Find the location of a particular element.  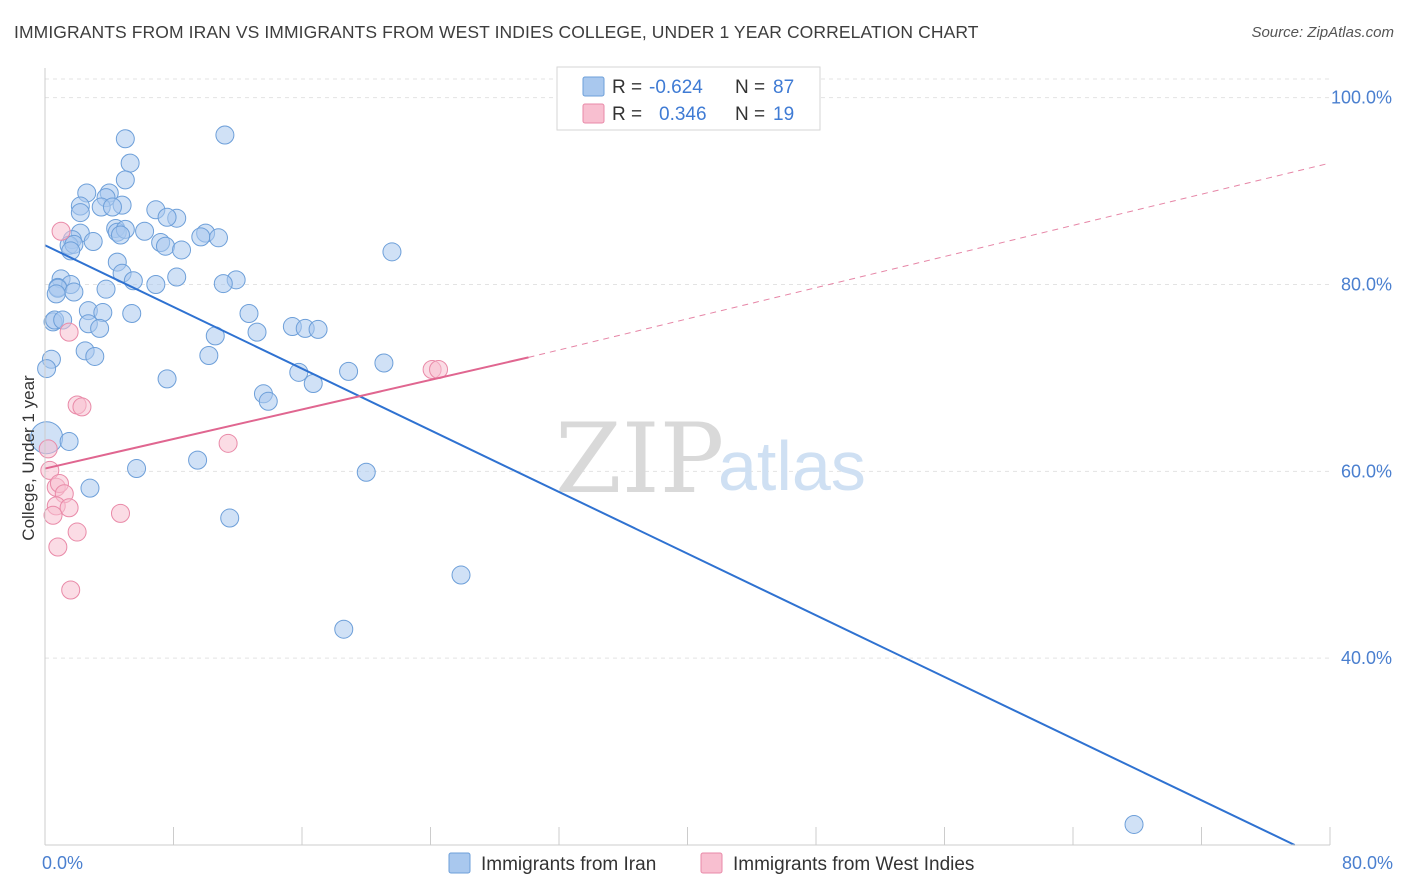

legend-r-label-iran: R = is located at coordinates (627, 87).